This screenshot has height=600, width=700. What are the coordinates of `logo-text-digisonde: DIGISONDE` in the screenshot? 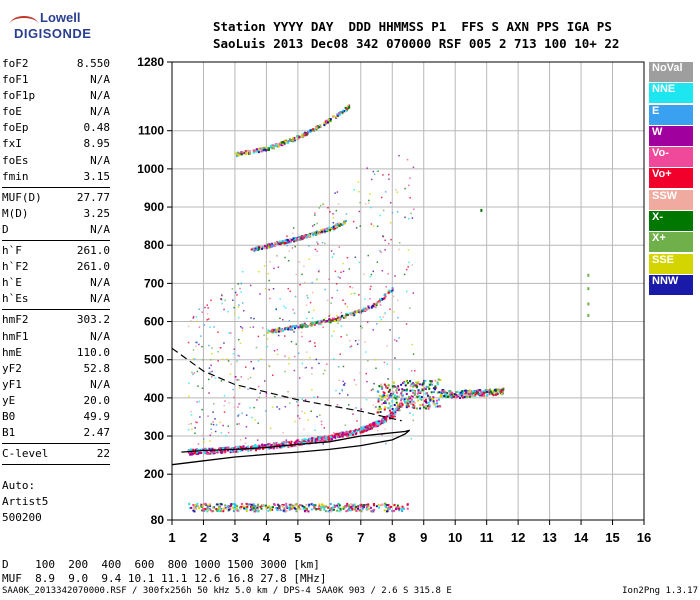 It's located at (53, 33).